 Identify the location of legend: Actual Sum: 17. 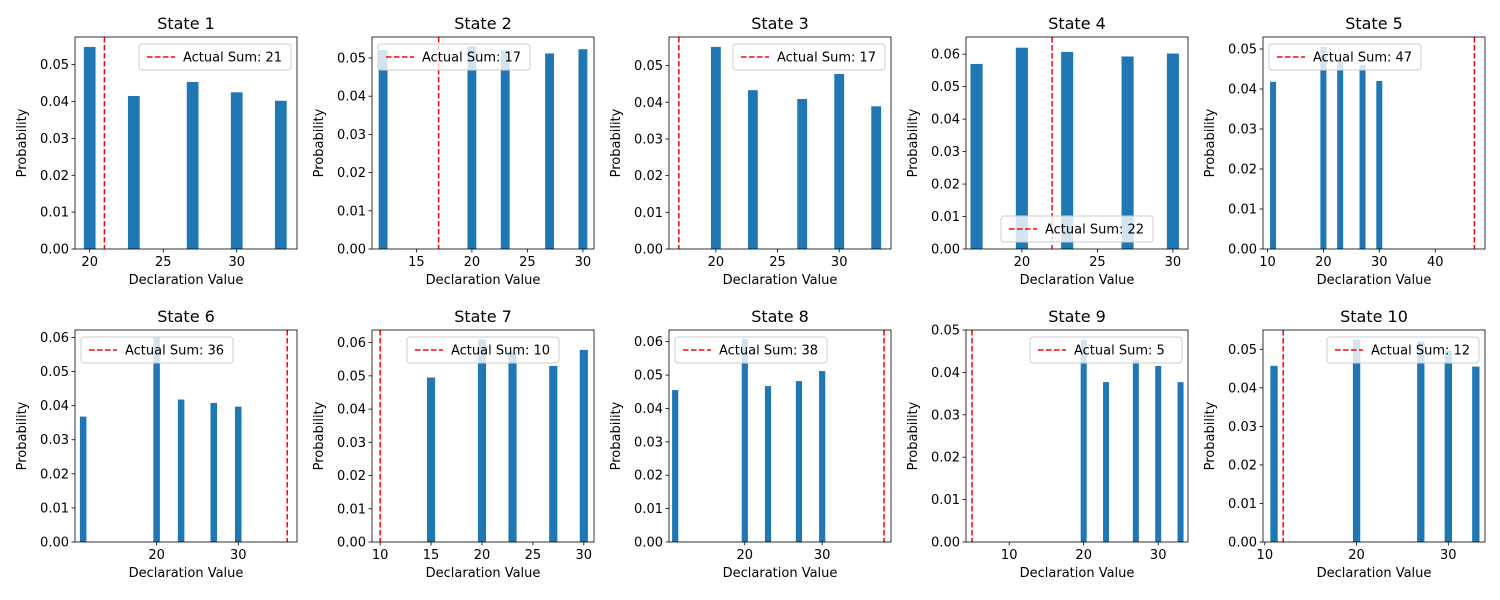
(454, 57).